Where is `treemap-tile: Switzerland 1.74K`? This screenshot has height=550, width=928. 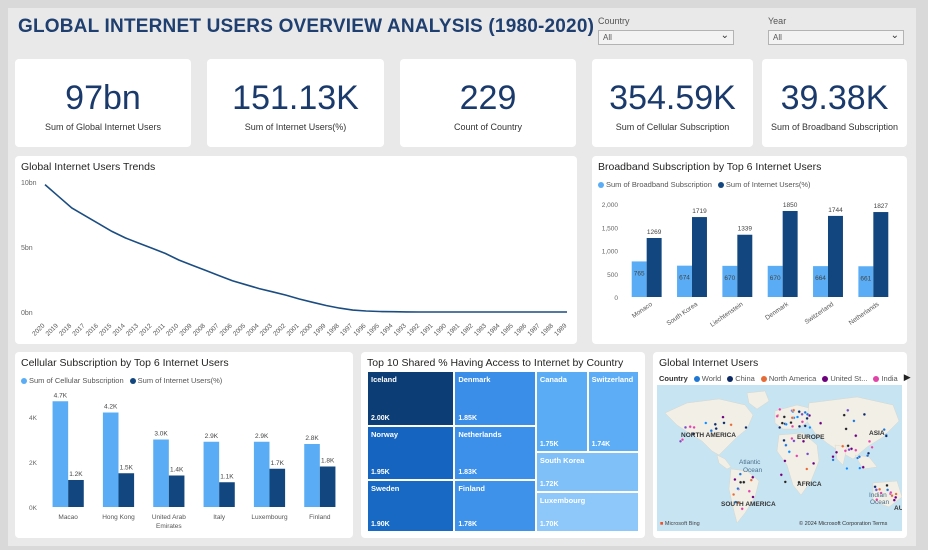 treemap-tile: Switzerland 1.74K is located at coordinates (613, 412).